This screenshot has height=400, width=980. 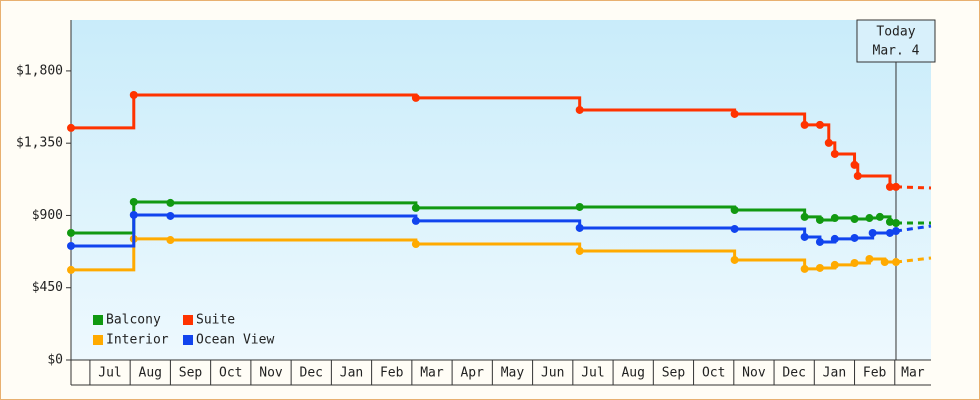 I want to click on y-tick-label: $1,800, so click(x=39, y=70).